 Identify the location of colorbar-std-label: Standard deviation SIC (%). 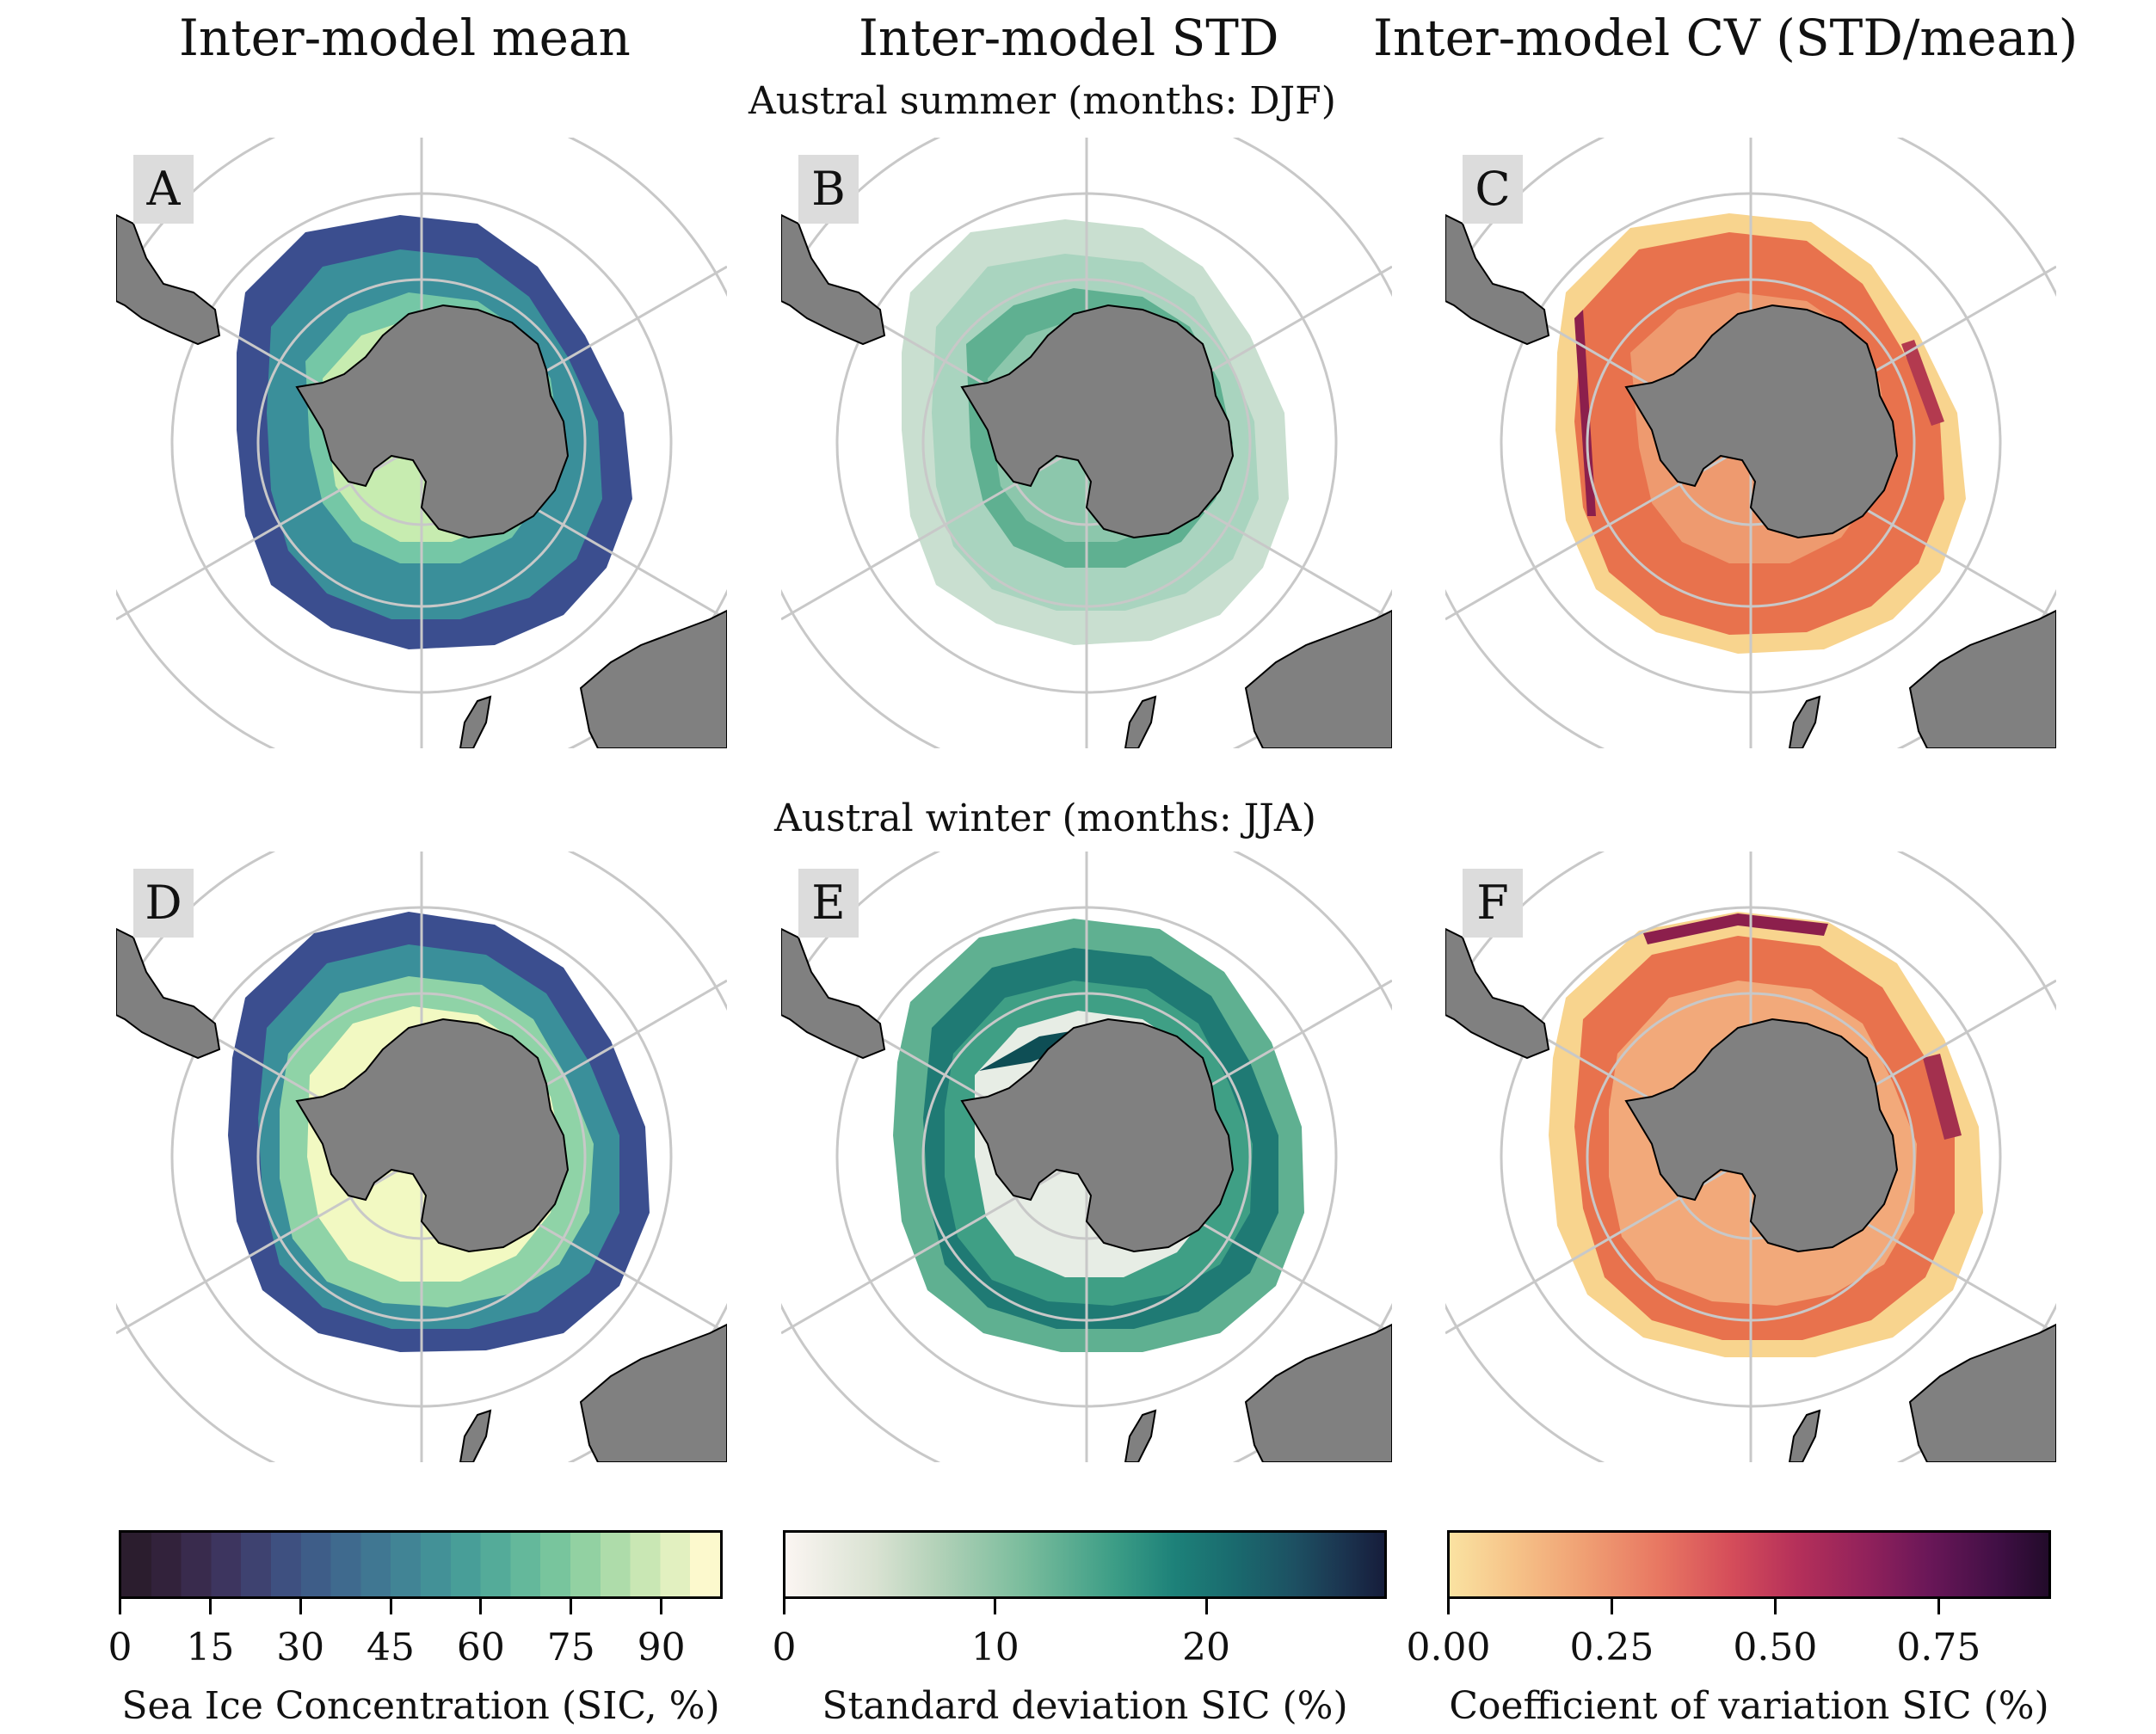
(1085, 1706).